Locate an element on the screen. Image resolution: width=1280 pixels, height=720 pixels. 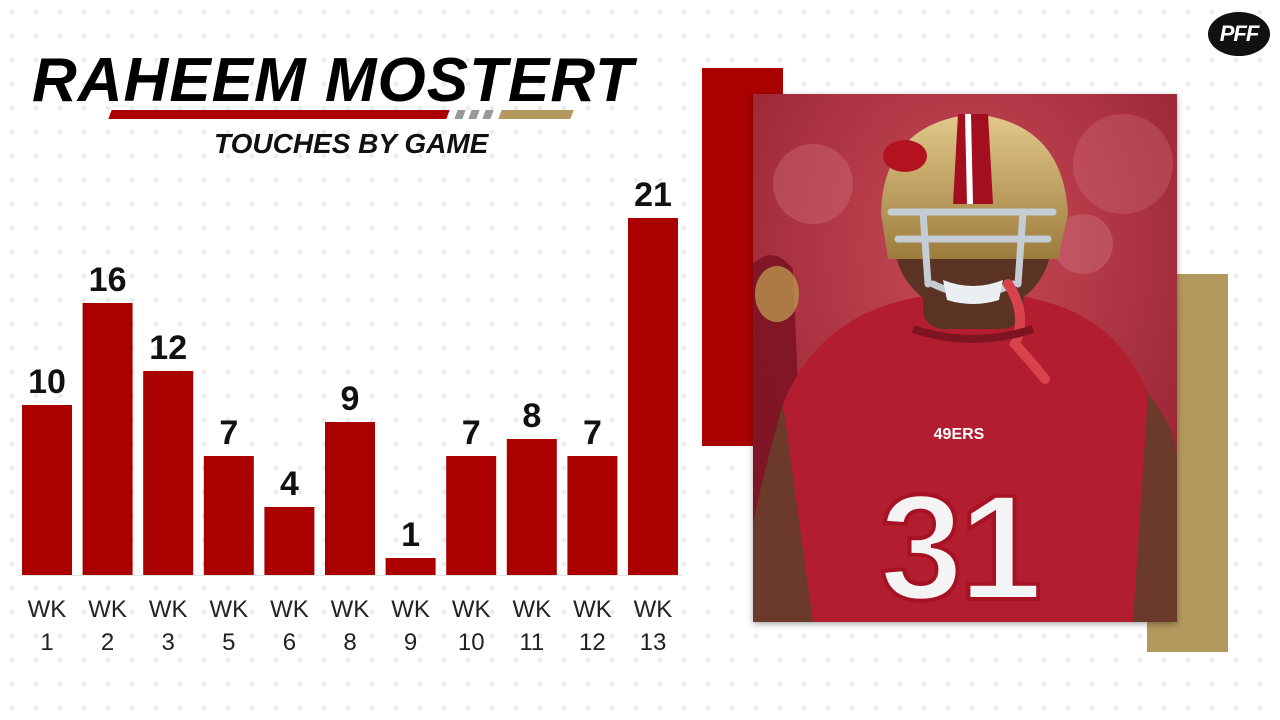
x-tick-label: WK 10 is located at coordinates (471, 626).